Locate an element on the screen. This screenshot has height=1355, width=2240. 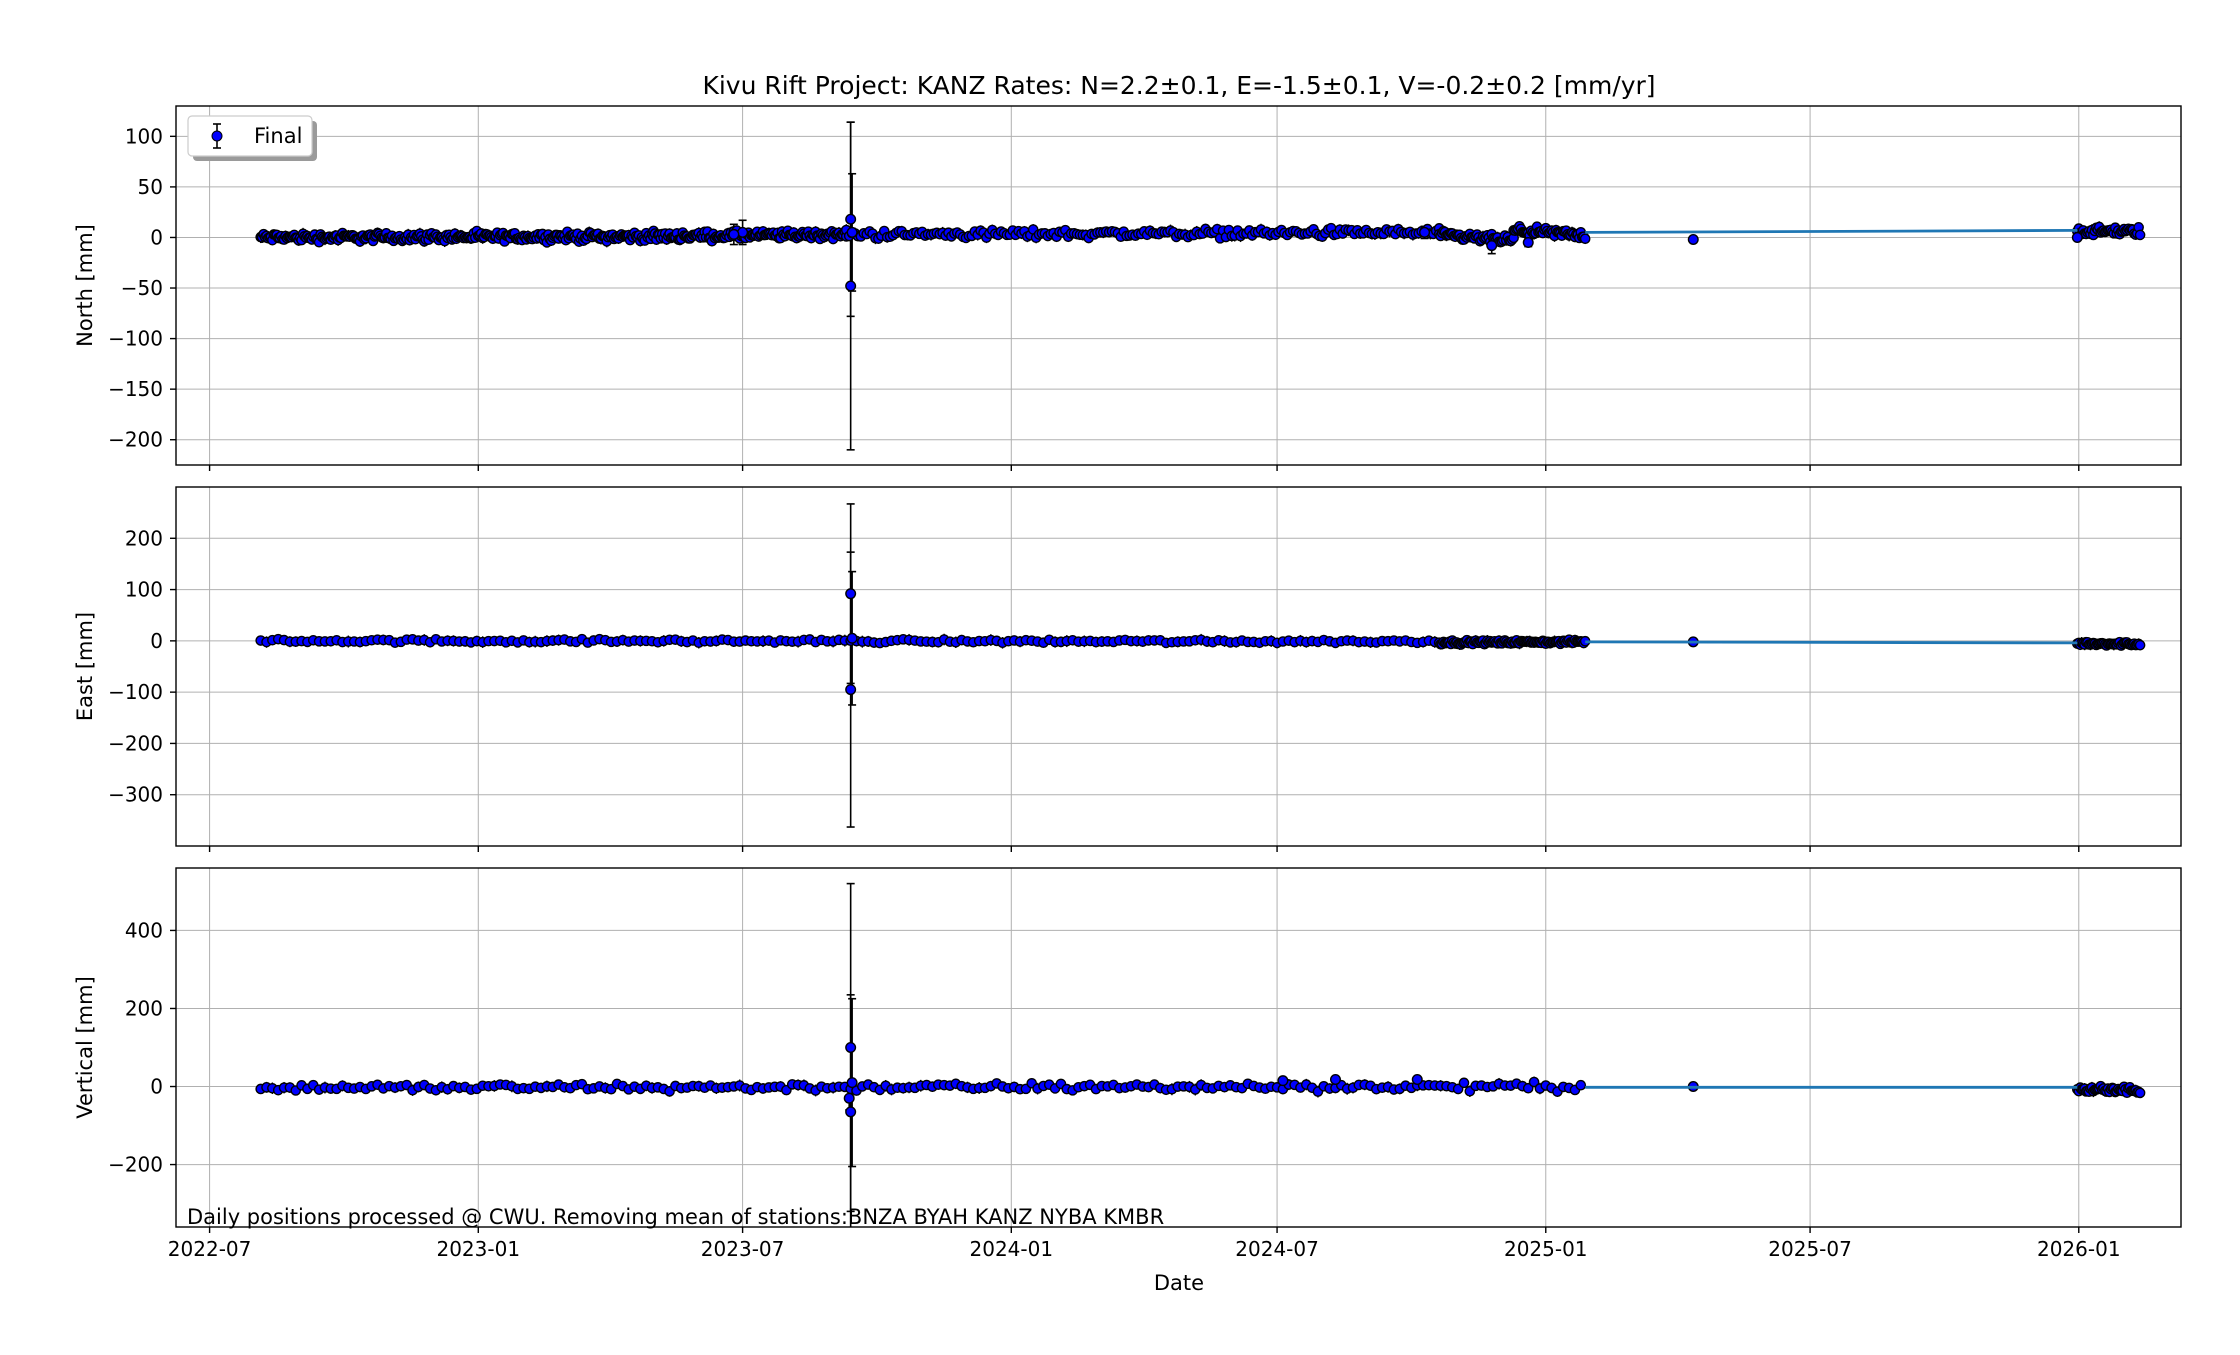
x-axis-label: Date is located at coordinates (1179, 1283).